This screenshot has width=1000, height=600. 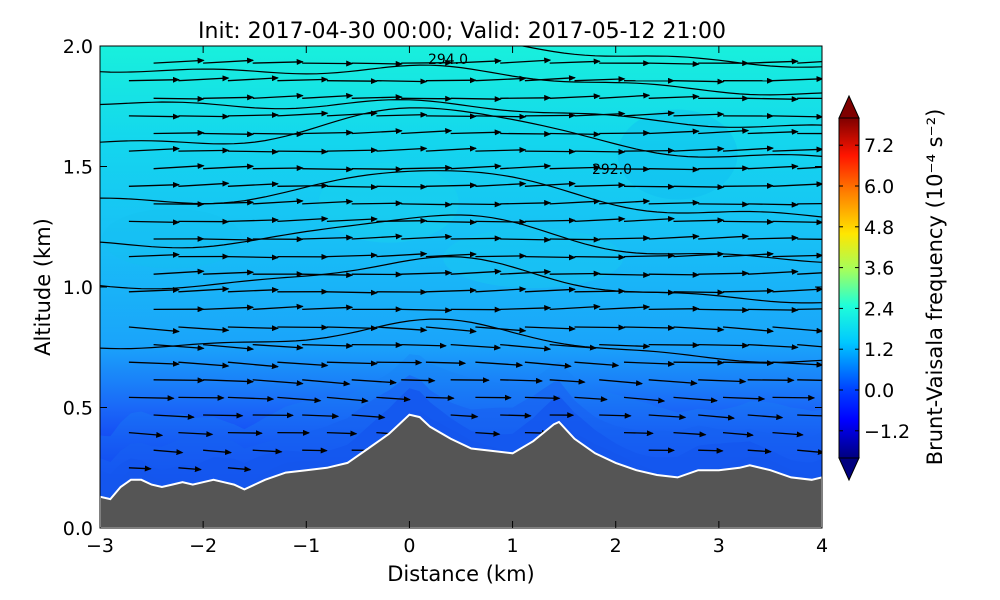 What do you see at coordinates (100, 546) in the screenshot?
I see `x-tick-label: −3` at bounding box center [100, 546].